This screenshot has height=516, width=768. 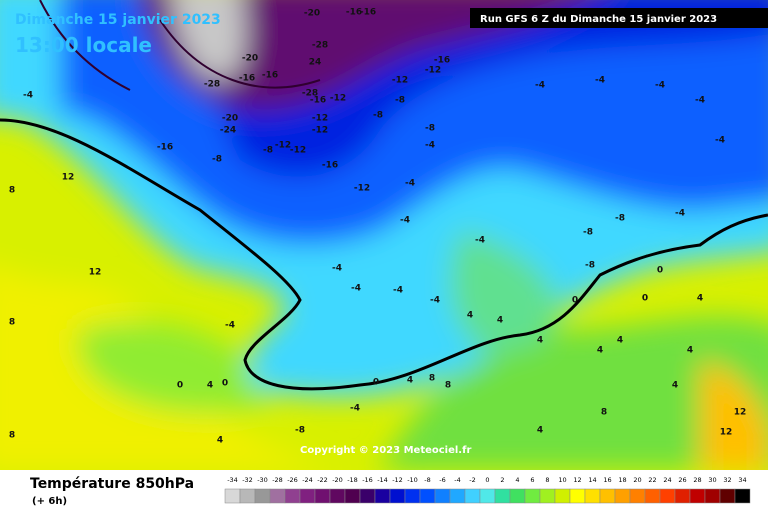 I want to click on legend-label: -26, so click(x=292, y=480).